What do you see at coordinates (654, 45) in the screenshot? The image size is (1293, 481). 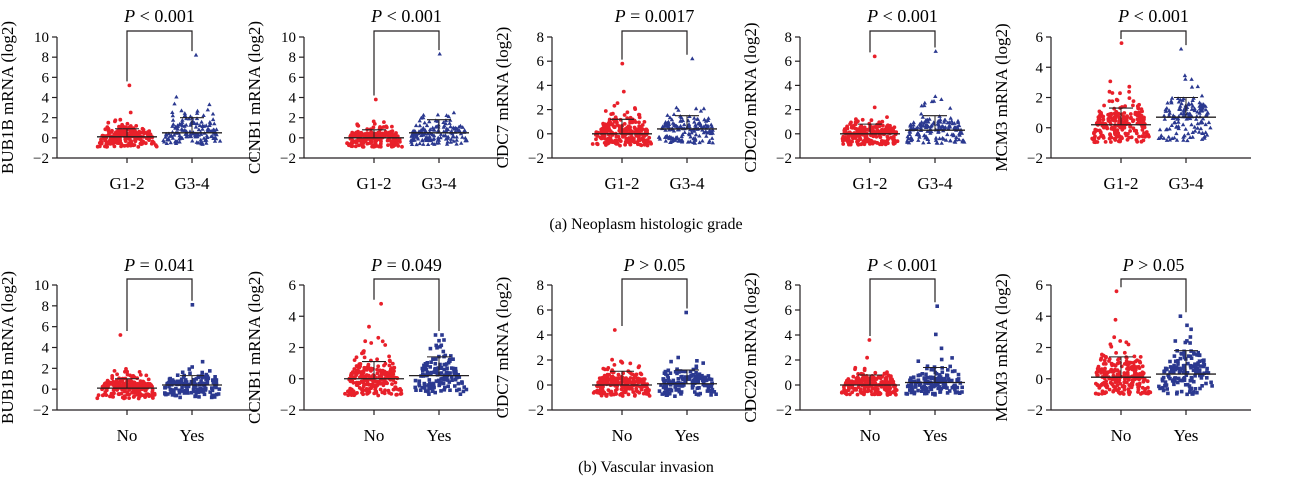 I see `significance-bracket` at bounding box center [654, 45].